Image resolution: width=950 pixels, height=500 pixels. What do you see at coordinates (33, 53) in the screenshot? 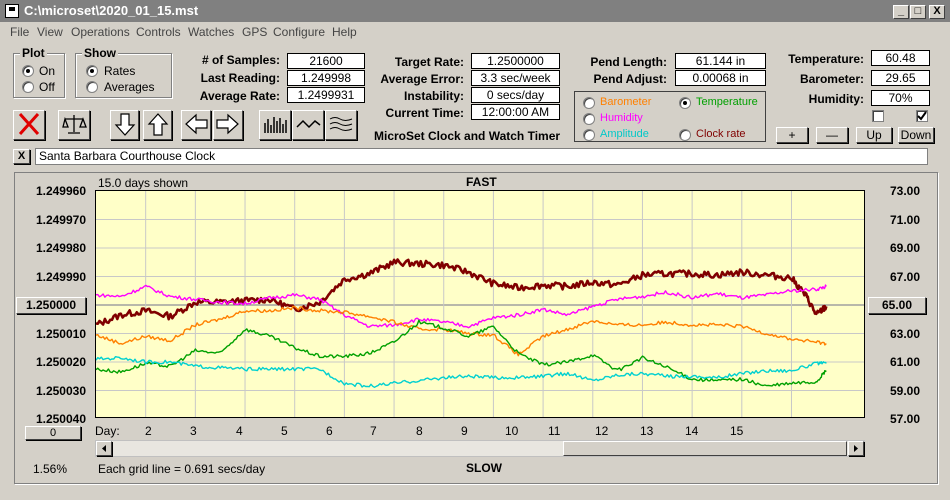
I see `plot-group-label: Plot` at bounding box center [33, 53].